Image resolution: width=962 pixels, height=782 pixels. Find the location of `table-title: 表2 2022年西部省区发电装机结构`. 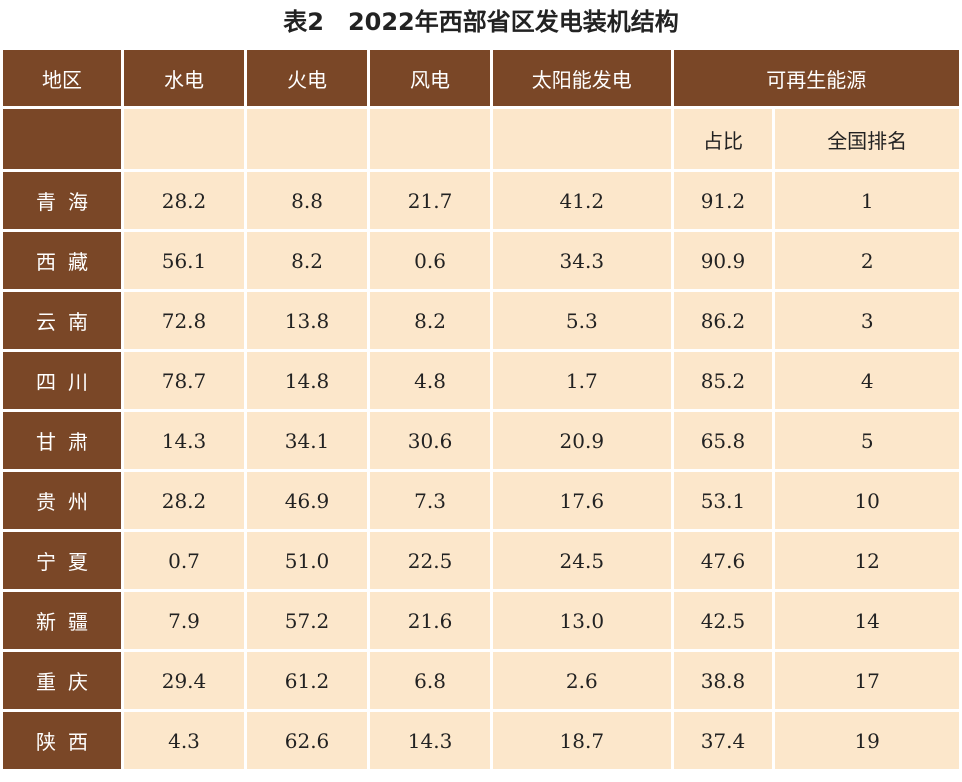

table-title: 表2 2022年西部省区发电装机结构 is located at coordinates (481, 22).